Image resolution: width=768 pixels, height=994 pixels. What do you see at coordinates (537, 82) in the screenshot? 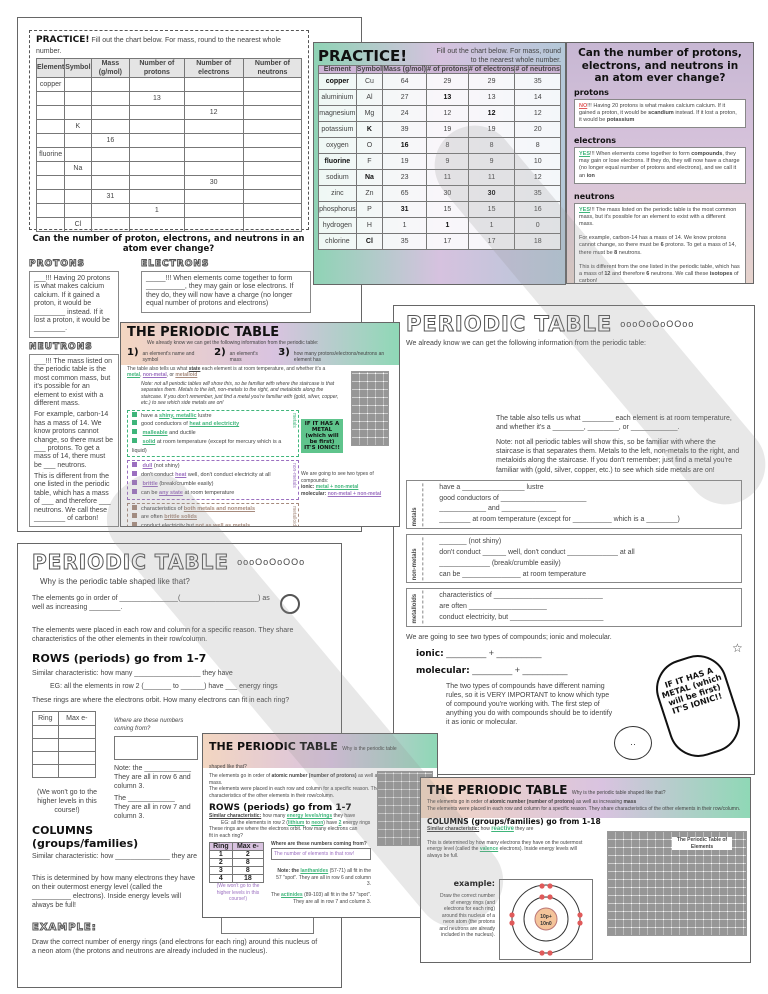
I see `table-cell: 35` at bounding box center [537, 82].